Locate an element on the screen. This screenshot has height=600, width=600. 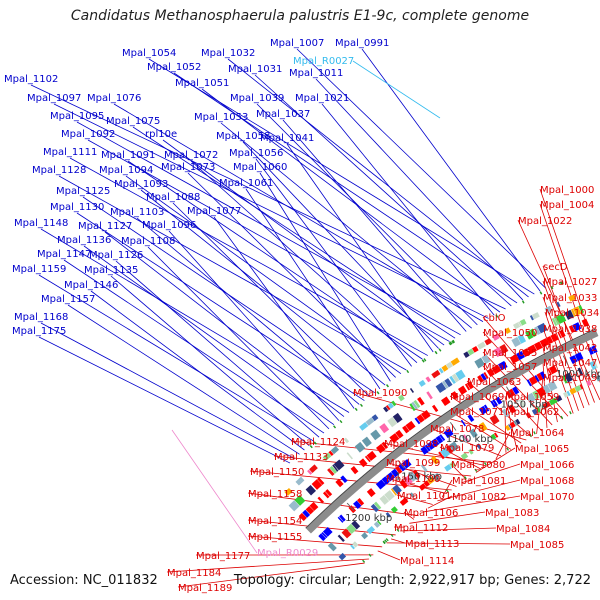
gene-label-reverse: Mpal_1124 is located at coordinates (318, 442).